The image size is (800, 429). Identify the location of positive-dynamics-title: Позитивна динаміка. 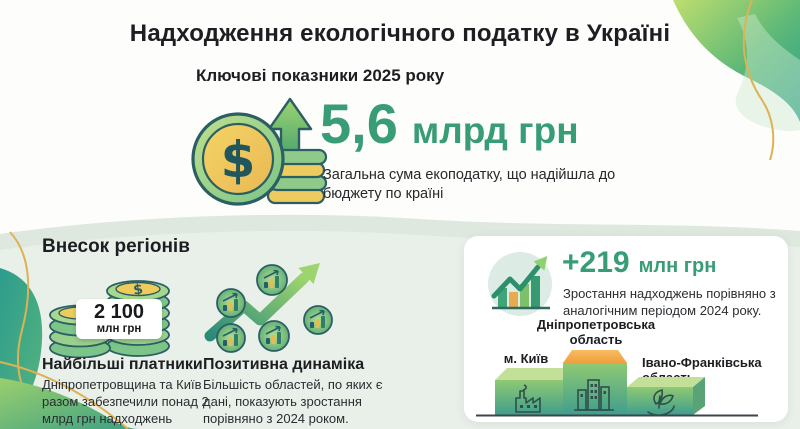
(284, 364).